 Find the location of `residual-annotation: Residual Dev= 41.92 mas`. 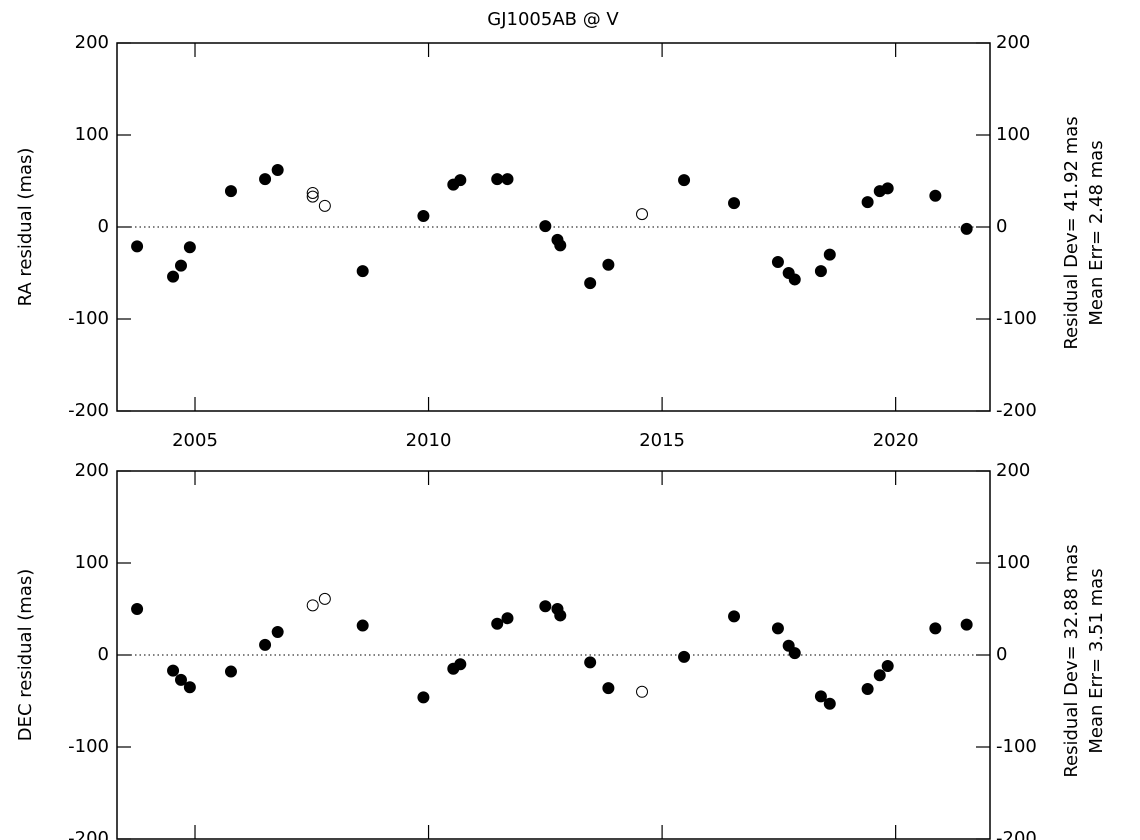

residual-annotation: Residual Dev= 41.92 mas is located at coordinates (1071, 232).